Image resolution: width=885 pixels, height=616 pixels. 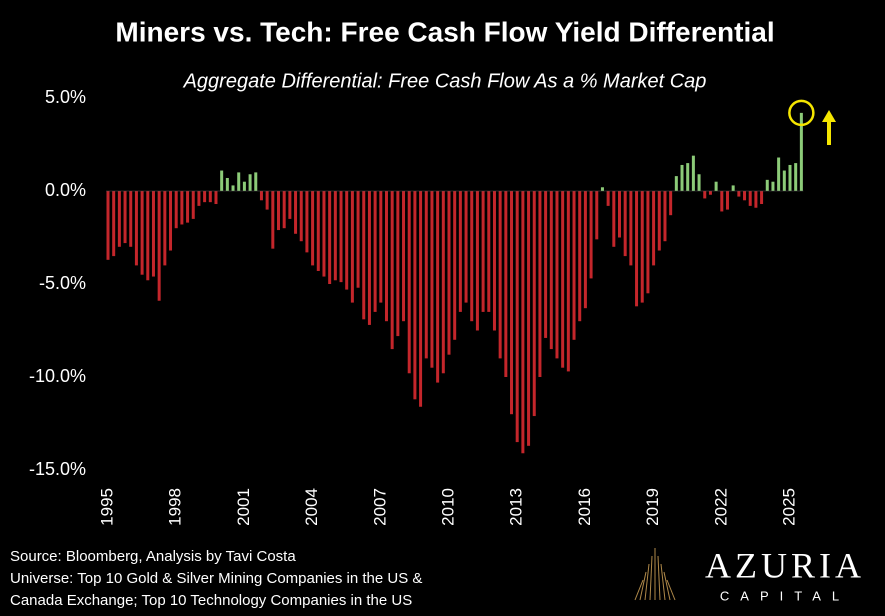 What do you see at coordinates (652, 507) in the screenshot?
I see `x-tick-label: 2019` at bounding box center [652, 507].